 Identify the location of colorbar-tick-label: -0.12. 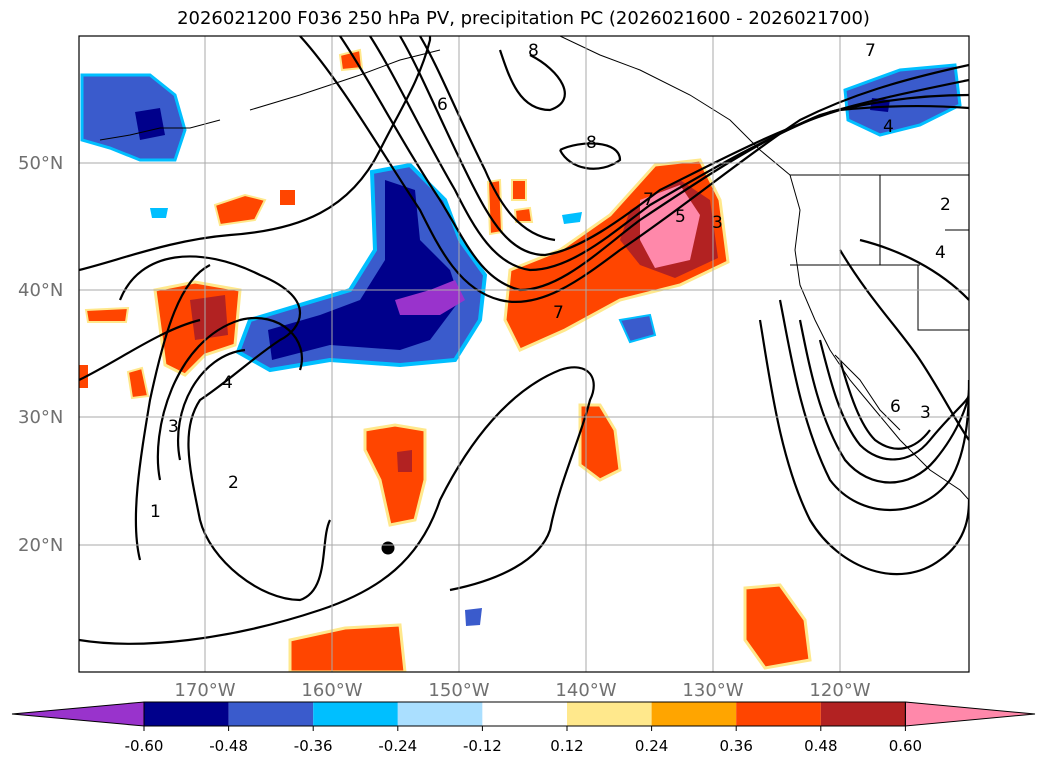
(482, 746).